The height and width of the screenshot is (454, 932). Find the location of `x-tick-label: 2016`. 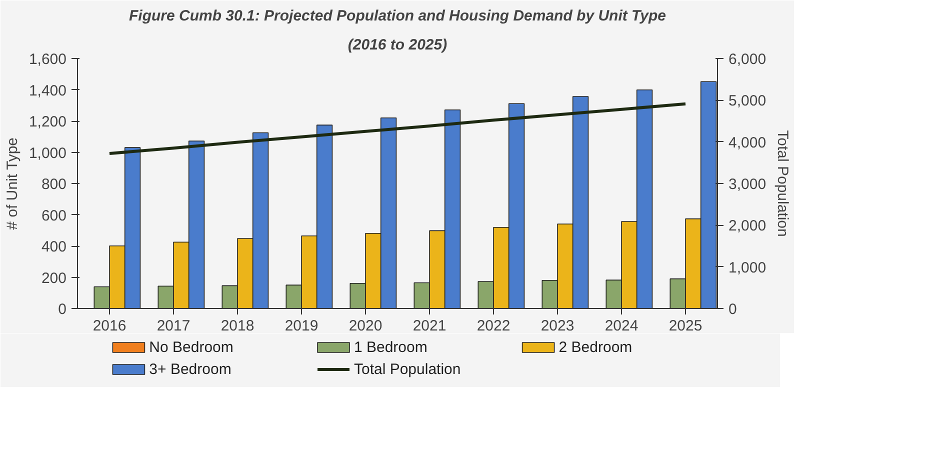

x-tick-label: 2016 is located at coordinates (109, 326).